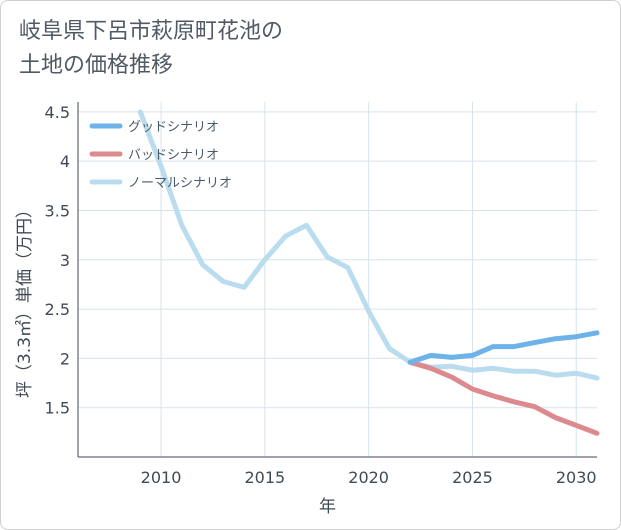  I want to click on y-tick-label: 4, so click(65, 161).